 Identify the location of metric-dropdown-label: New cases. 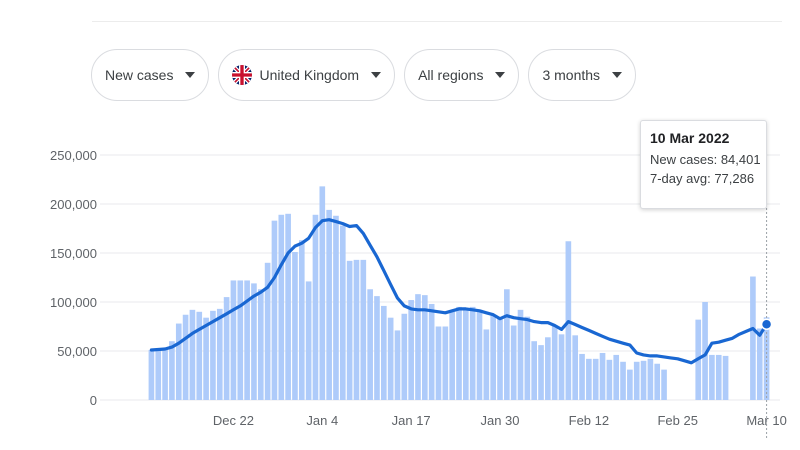
(139, 75).